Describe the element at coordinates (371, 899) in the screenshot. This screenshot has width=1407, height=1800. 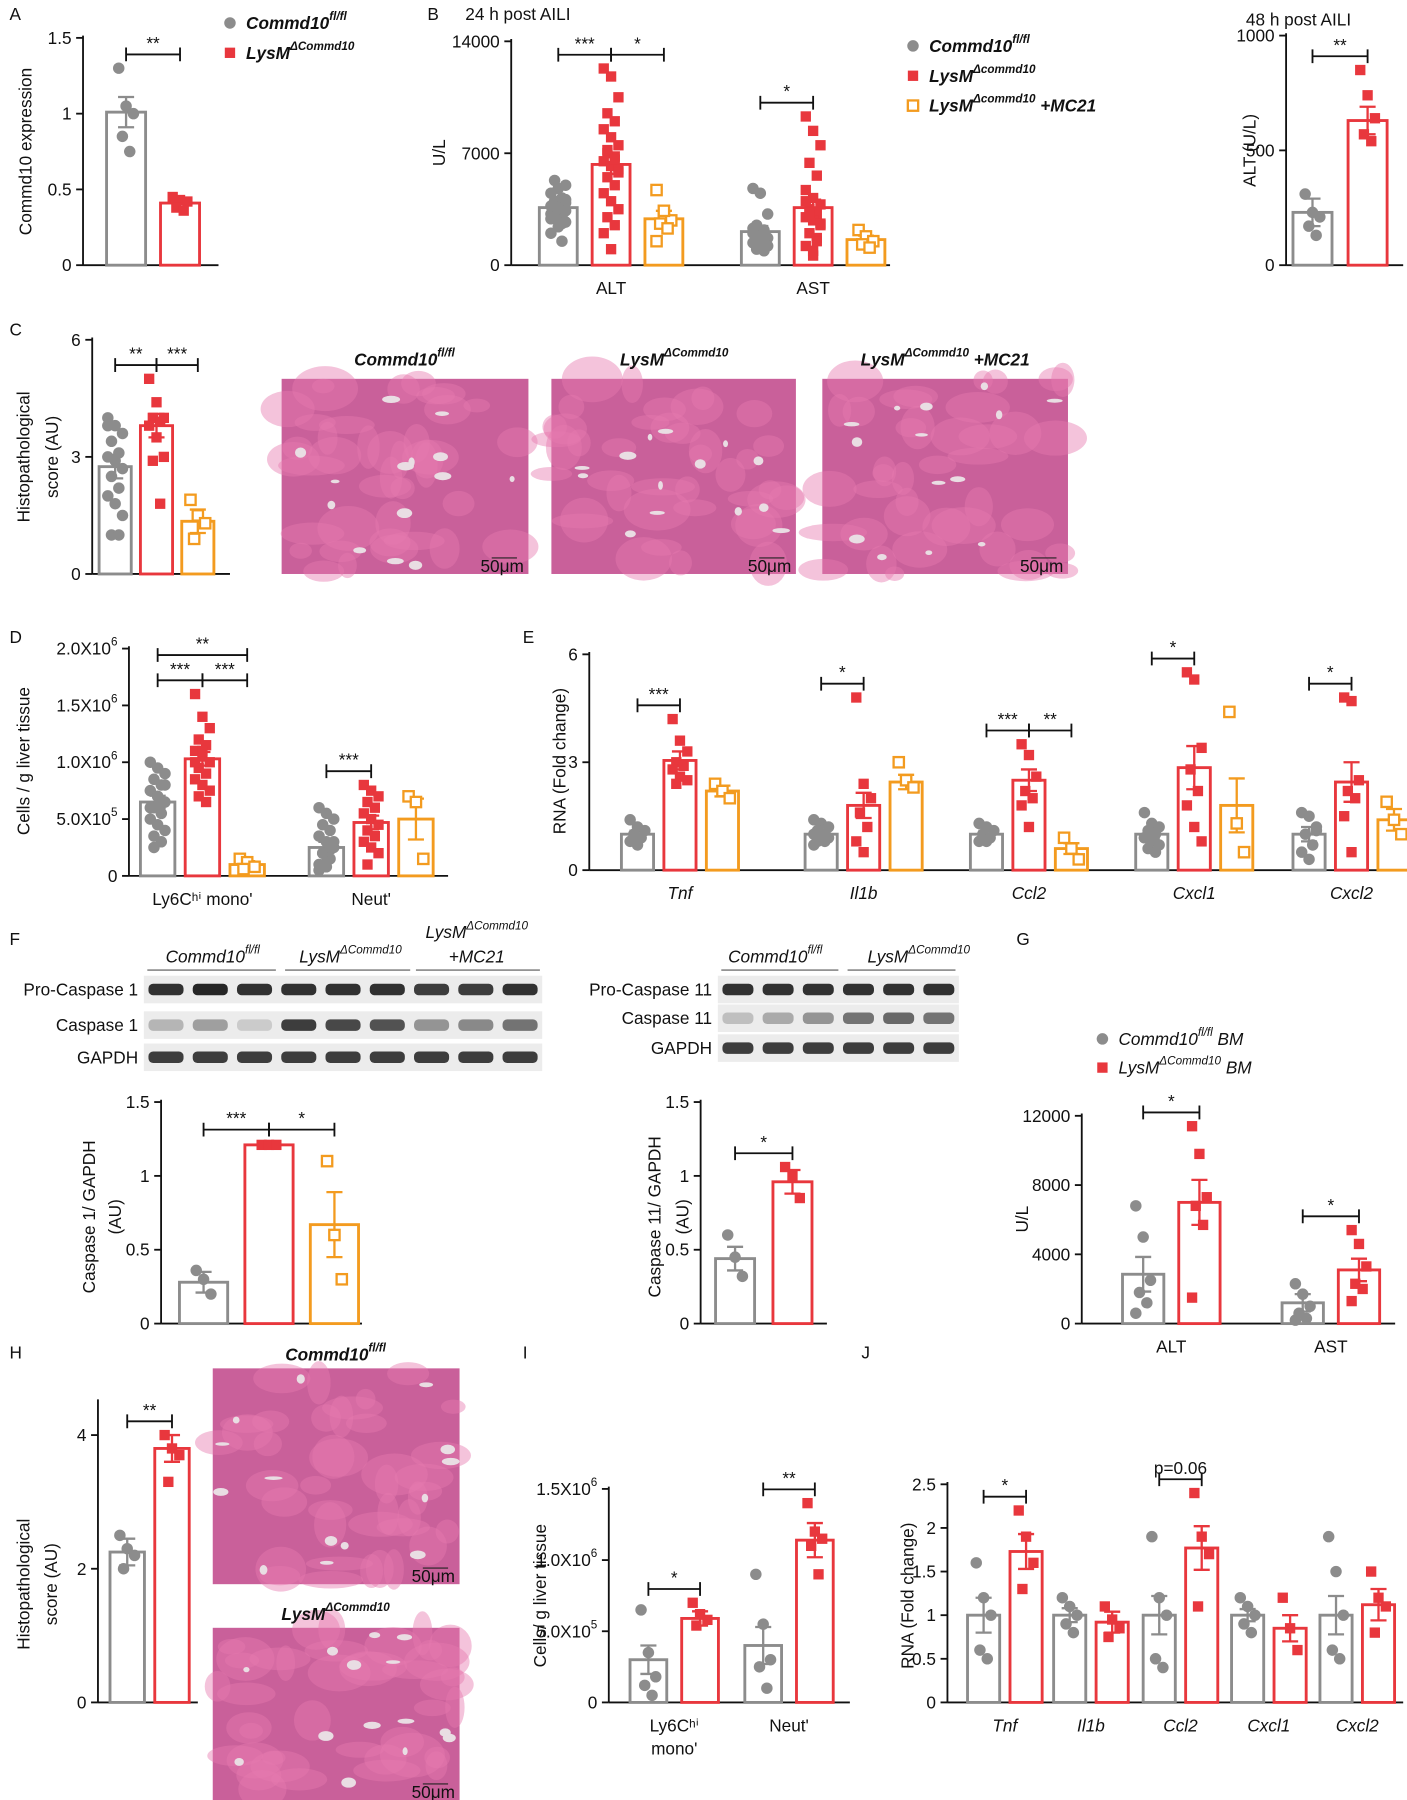
I see `x-tick-label: Neut'` at that location.